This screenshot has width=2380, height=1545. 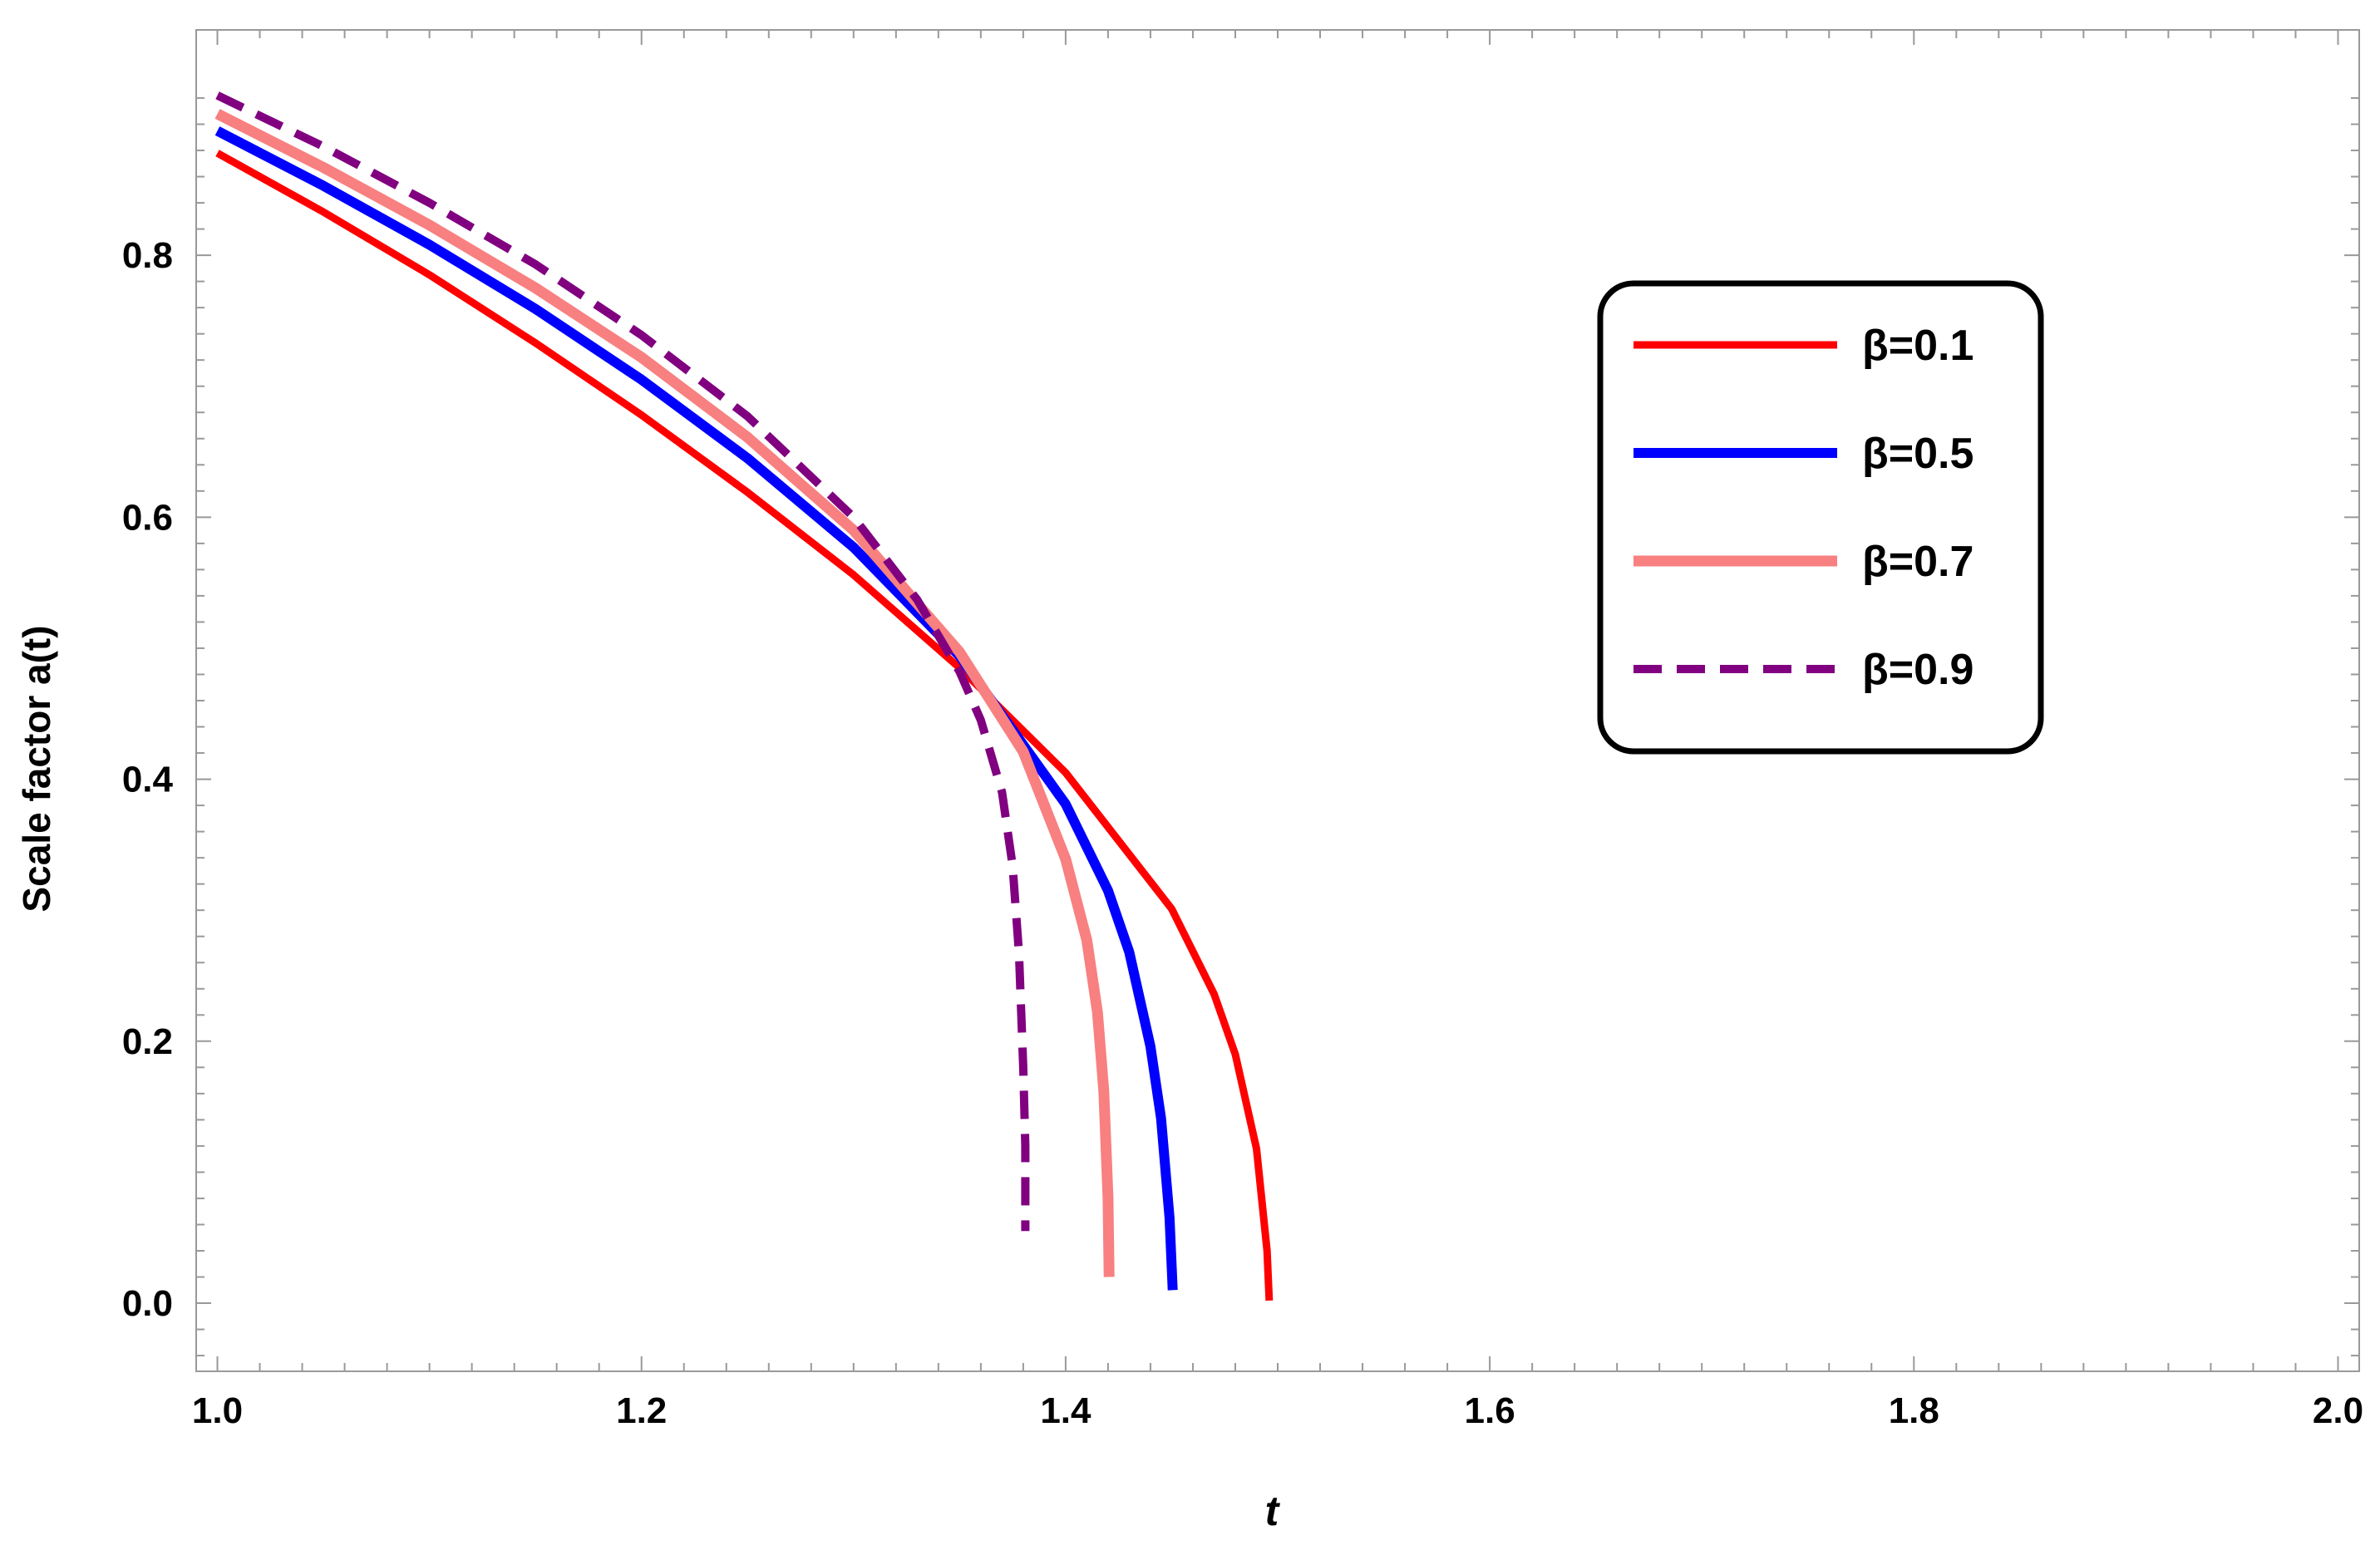 What do you see at coordinates (217, 1410) in the screenshot?
I see `x-tick-label: 1.0` at bounding box center [217, 1410].